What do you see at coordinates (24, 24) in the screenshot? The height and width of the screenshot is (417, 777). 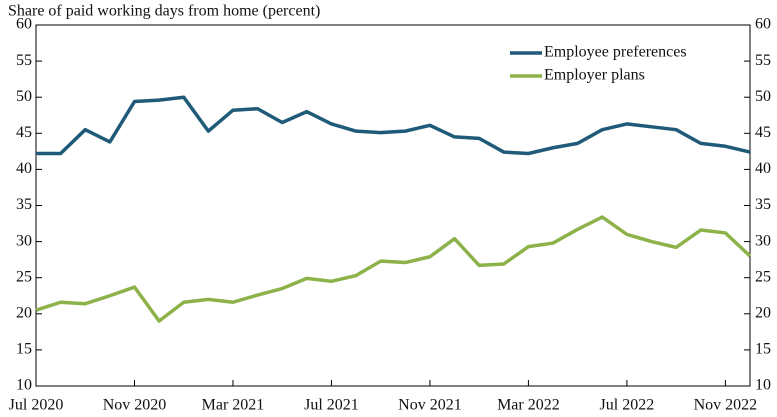 I see `y-tick-label: 60` at bounding box center [24, 24].